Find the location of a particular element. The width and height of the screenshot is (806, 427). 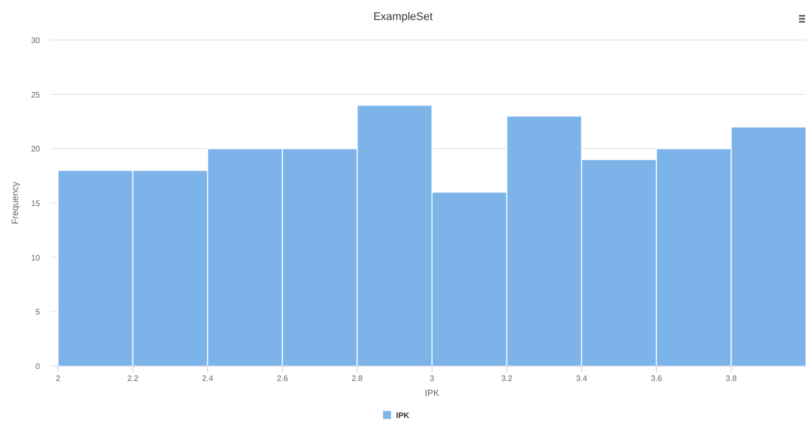

x-tick-label: 3.2 is located at coordinates (507, 378).